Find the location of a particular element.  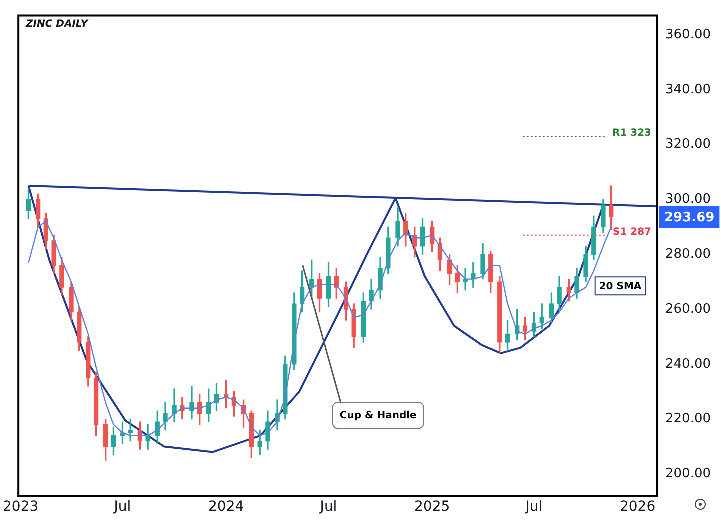

y-tick-label: 340.00 is located at coordinates (689, 90).